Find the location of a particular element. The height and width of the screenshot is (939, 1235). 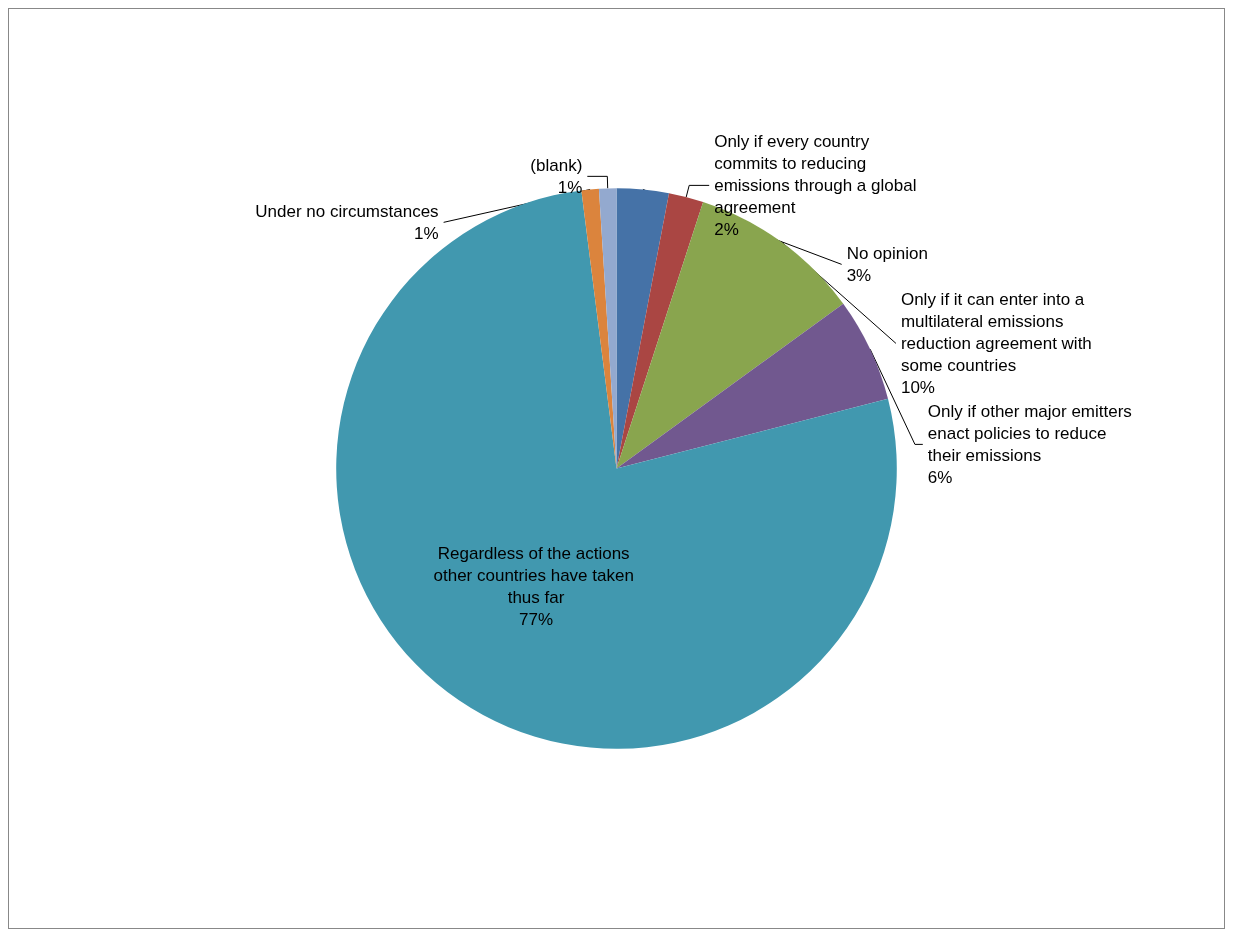

data-label: 77% is located at coordinates (536, 620).